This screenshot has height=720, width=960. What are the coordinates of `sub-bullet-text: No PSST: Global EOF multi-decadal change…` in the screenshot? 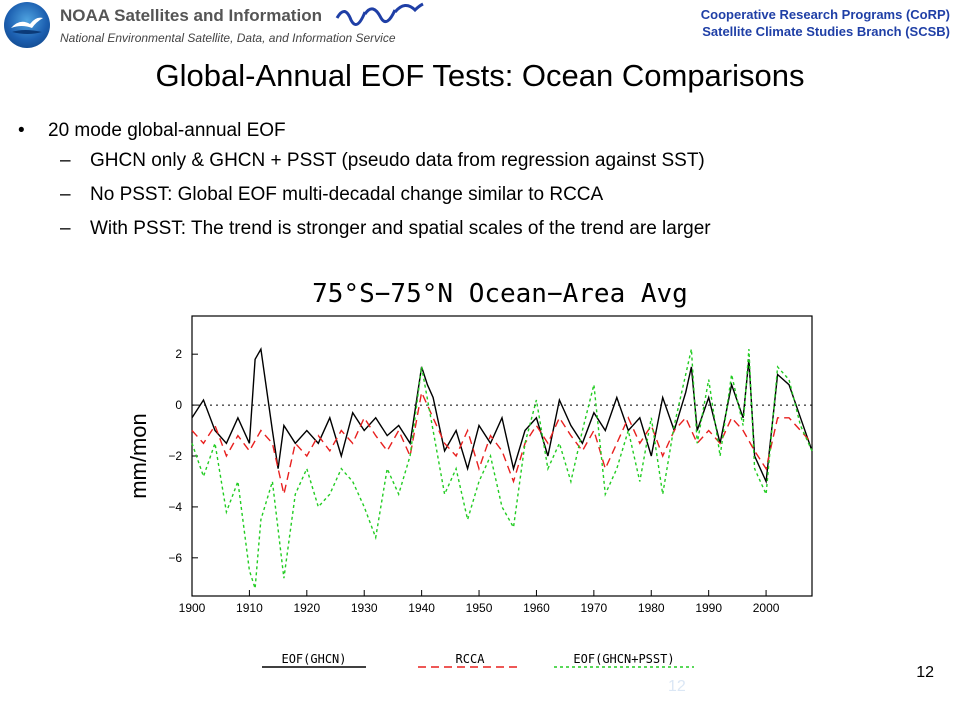 It's located at (347, 194).